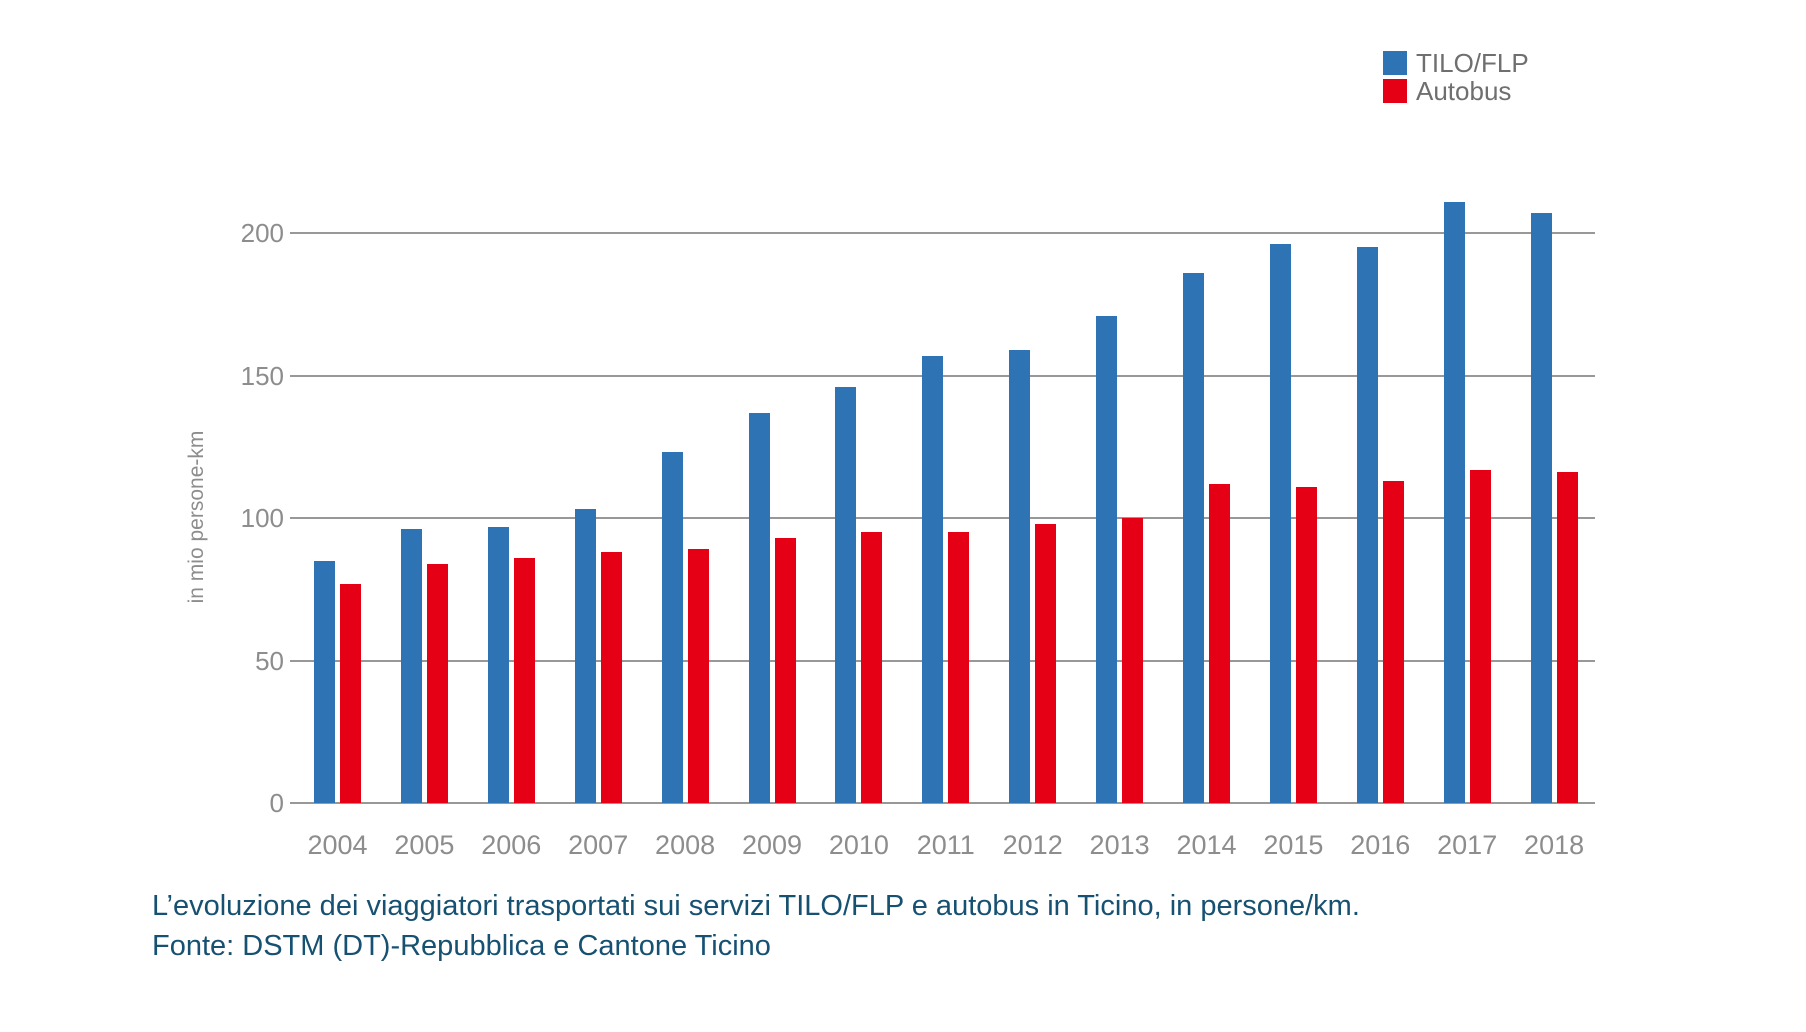 The image size is (1806, 1032). I want to click on bar-tilo-flp-2006, so click(498, 664).